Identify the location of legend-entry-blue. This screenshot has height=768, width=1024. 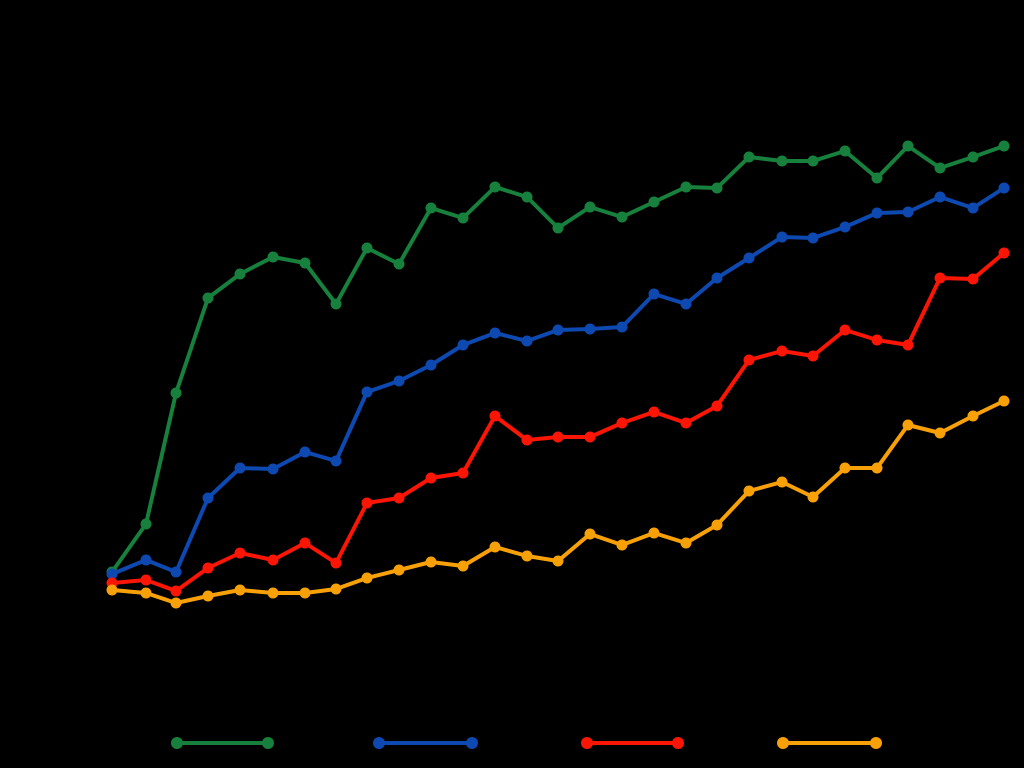
(425, 743).